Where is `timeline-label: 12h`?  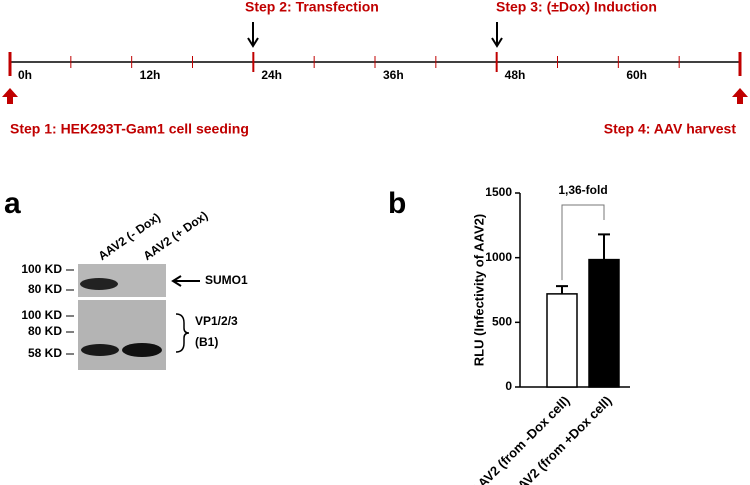
timeline-label: 12h is located at coordinates (150, 75).